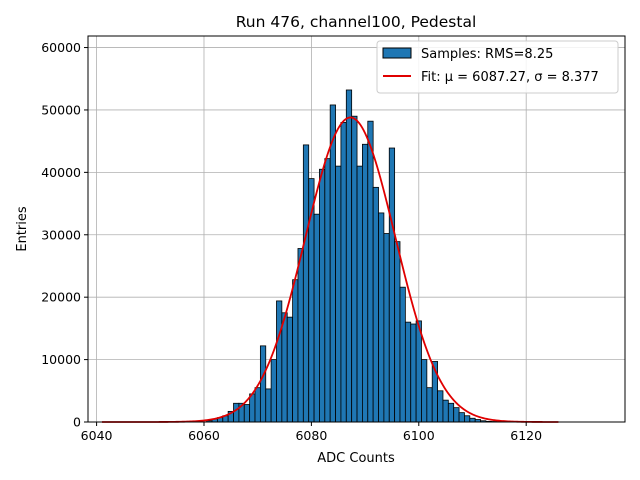 This screenshot has width=640, height=480. I want to click on y-tick-label: 30000, so click(61, 234).